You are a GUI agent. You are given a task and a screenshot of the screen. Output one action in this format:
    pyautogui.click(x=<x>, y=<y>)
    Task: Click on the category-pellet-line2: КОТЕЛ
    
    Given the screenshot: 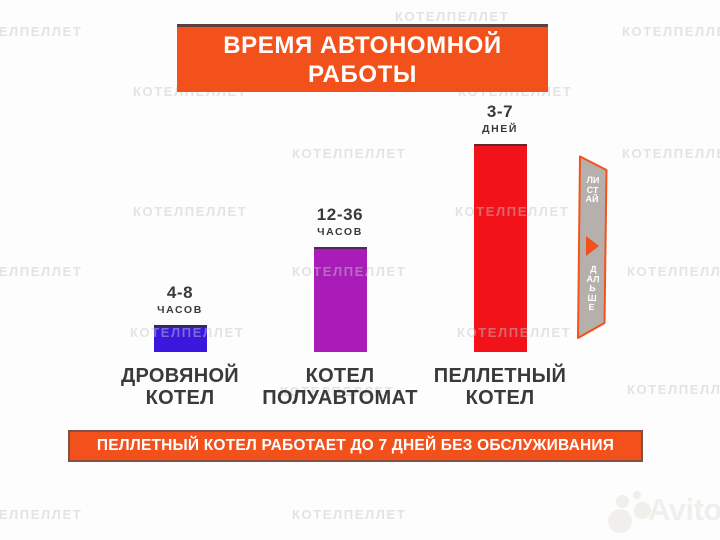 What is the action you would take?
    pyautogui.click(x=500, y=397)
    